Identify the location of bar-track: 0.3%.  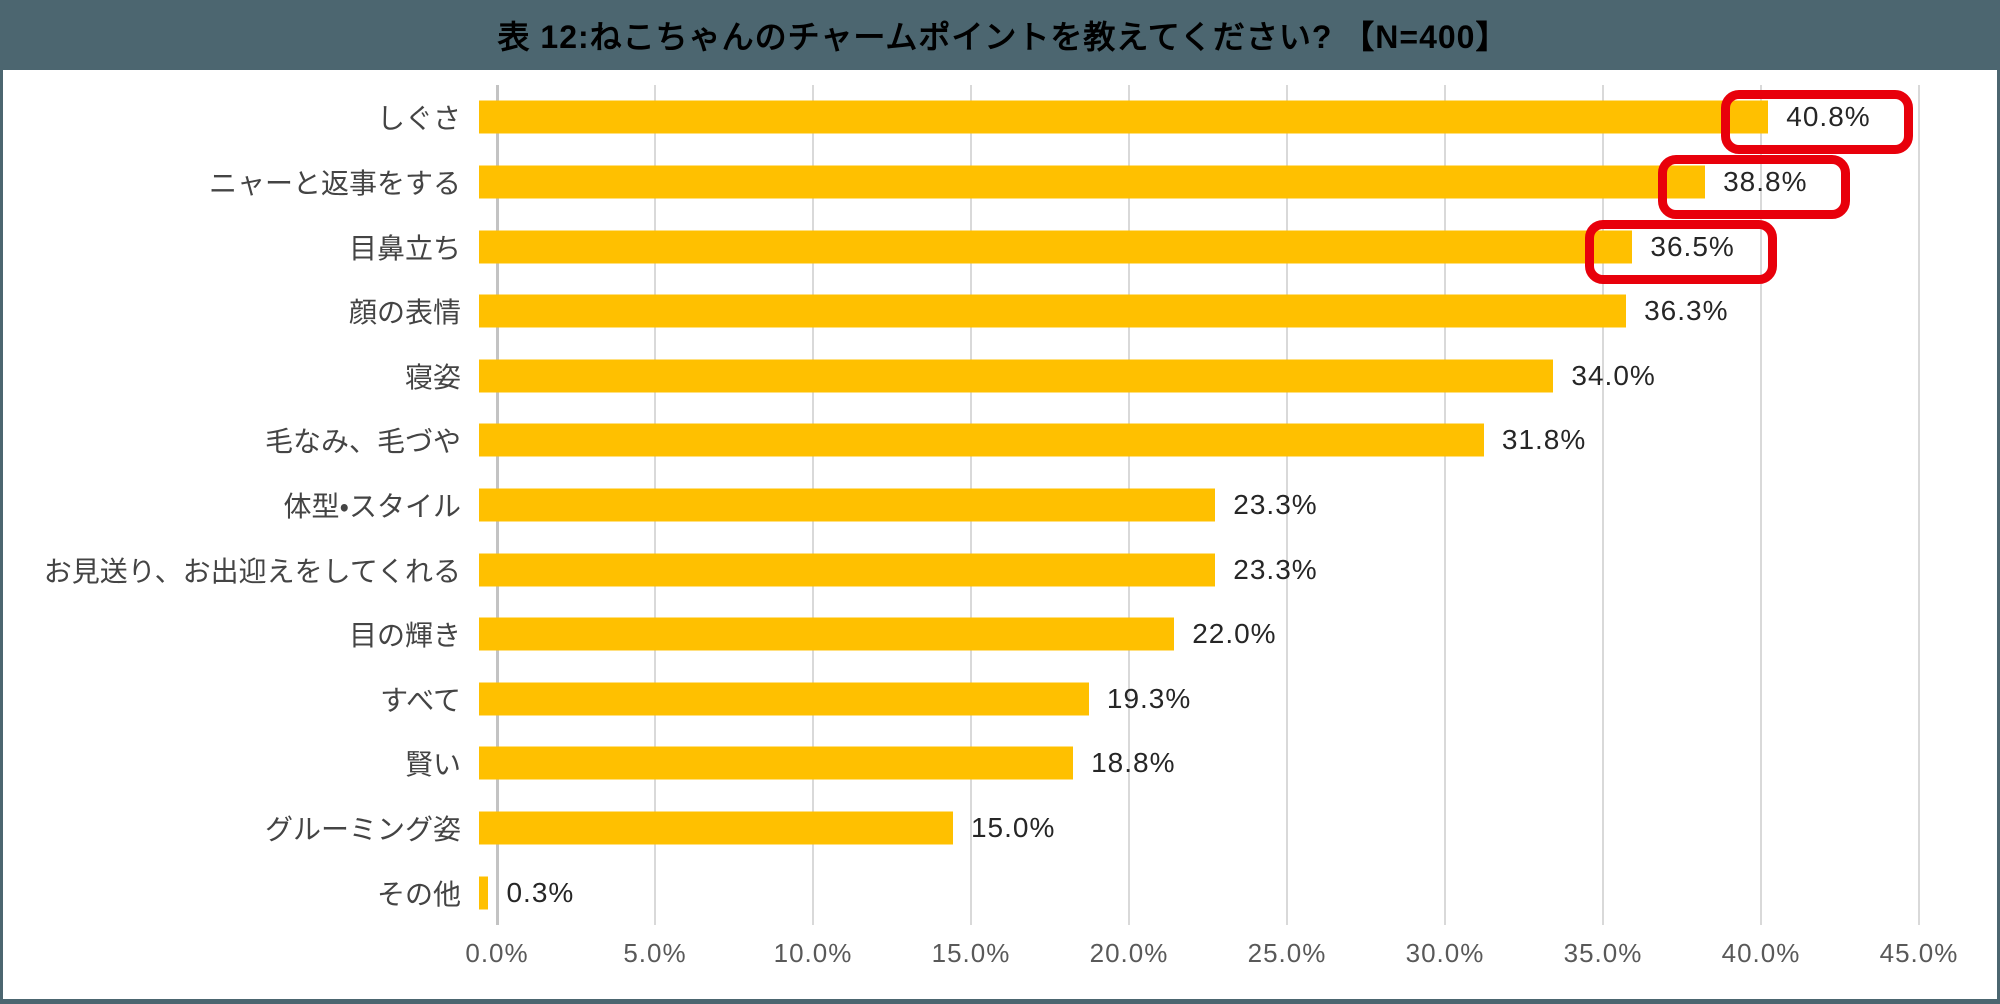
(1190, 892).